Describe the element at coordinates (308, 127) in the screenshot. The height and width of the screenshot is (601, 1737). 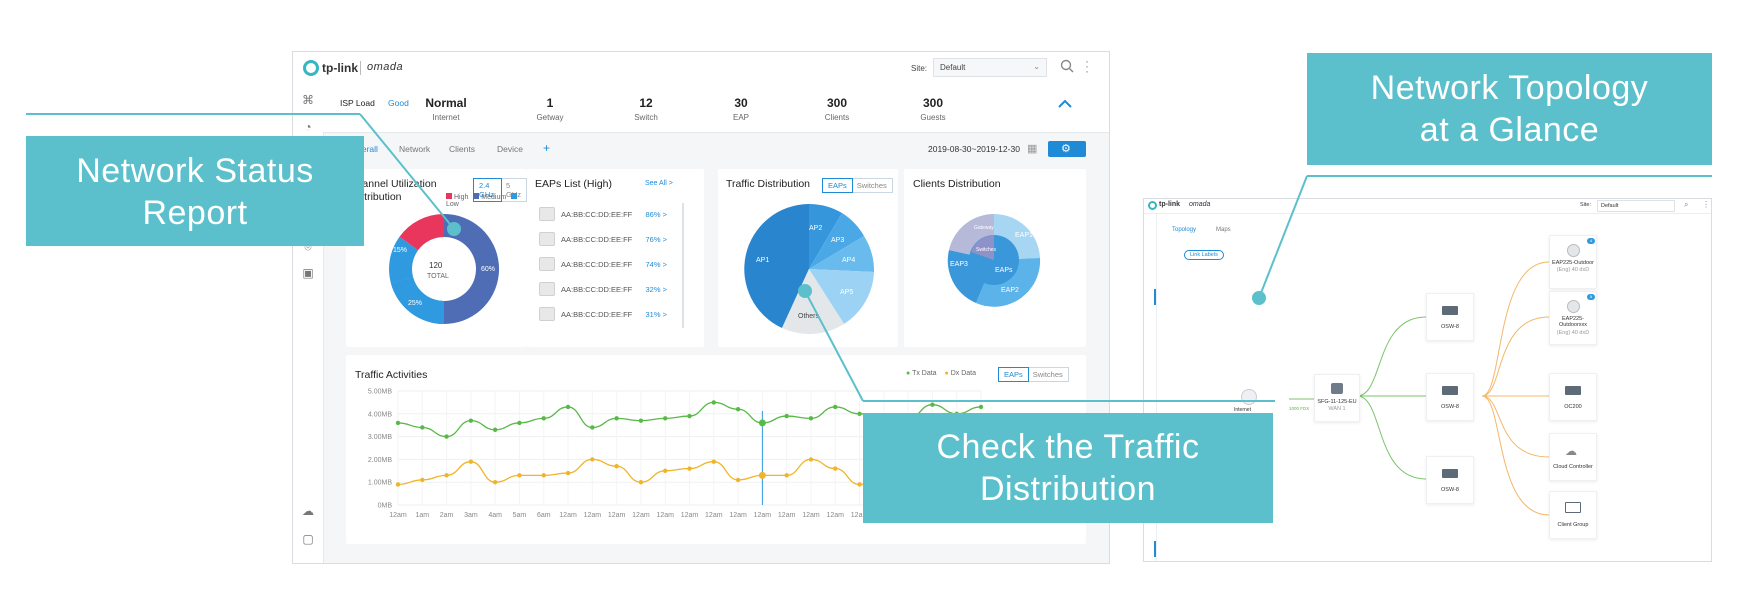
I see `statistics-pie-icon: ◔` at that location.